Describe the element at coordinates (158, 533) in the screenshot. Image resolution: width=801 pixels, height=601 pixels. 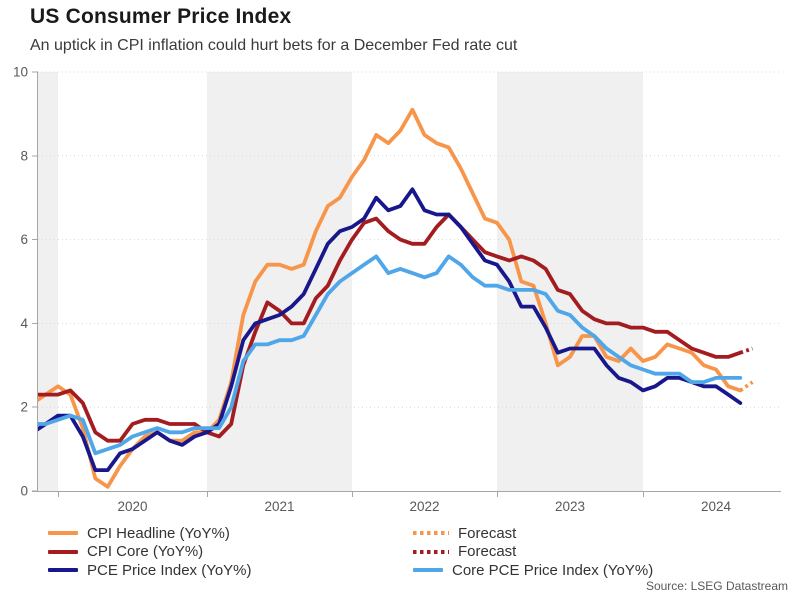
I see `legend-label: CPI Headline (YoY%)` at that location.